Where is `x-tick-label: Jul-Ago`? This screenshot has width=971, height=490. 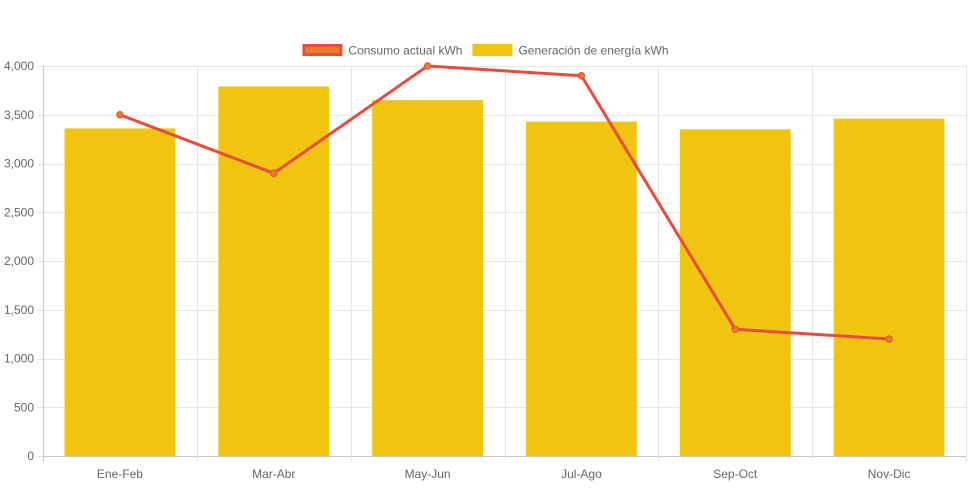
x-tick-label: Jul-Ago is located at coordinates (581, 474).